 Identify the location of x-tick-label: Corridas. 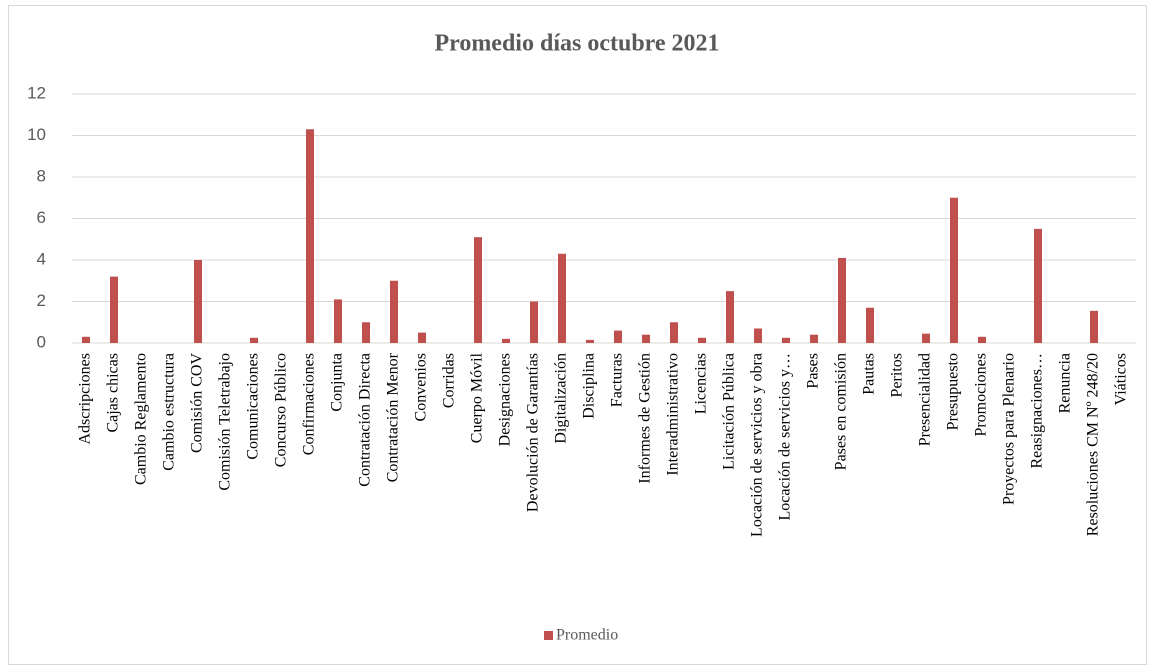
(449, 380).